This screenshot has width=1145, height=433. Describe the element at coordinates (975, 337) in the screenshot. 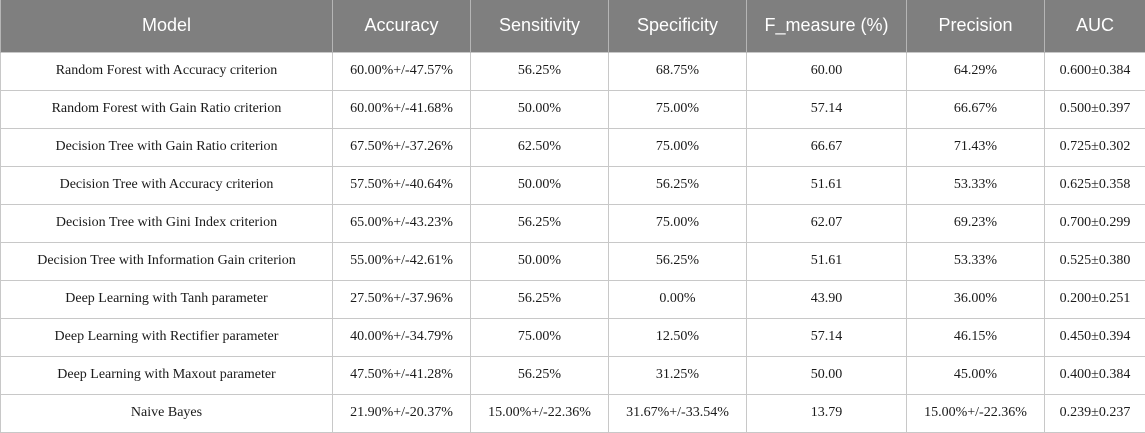

I see `cell-precision: 46.15%` at that location.